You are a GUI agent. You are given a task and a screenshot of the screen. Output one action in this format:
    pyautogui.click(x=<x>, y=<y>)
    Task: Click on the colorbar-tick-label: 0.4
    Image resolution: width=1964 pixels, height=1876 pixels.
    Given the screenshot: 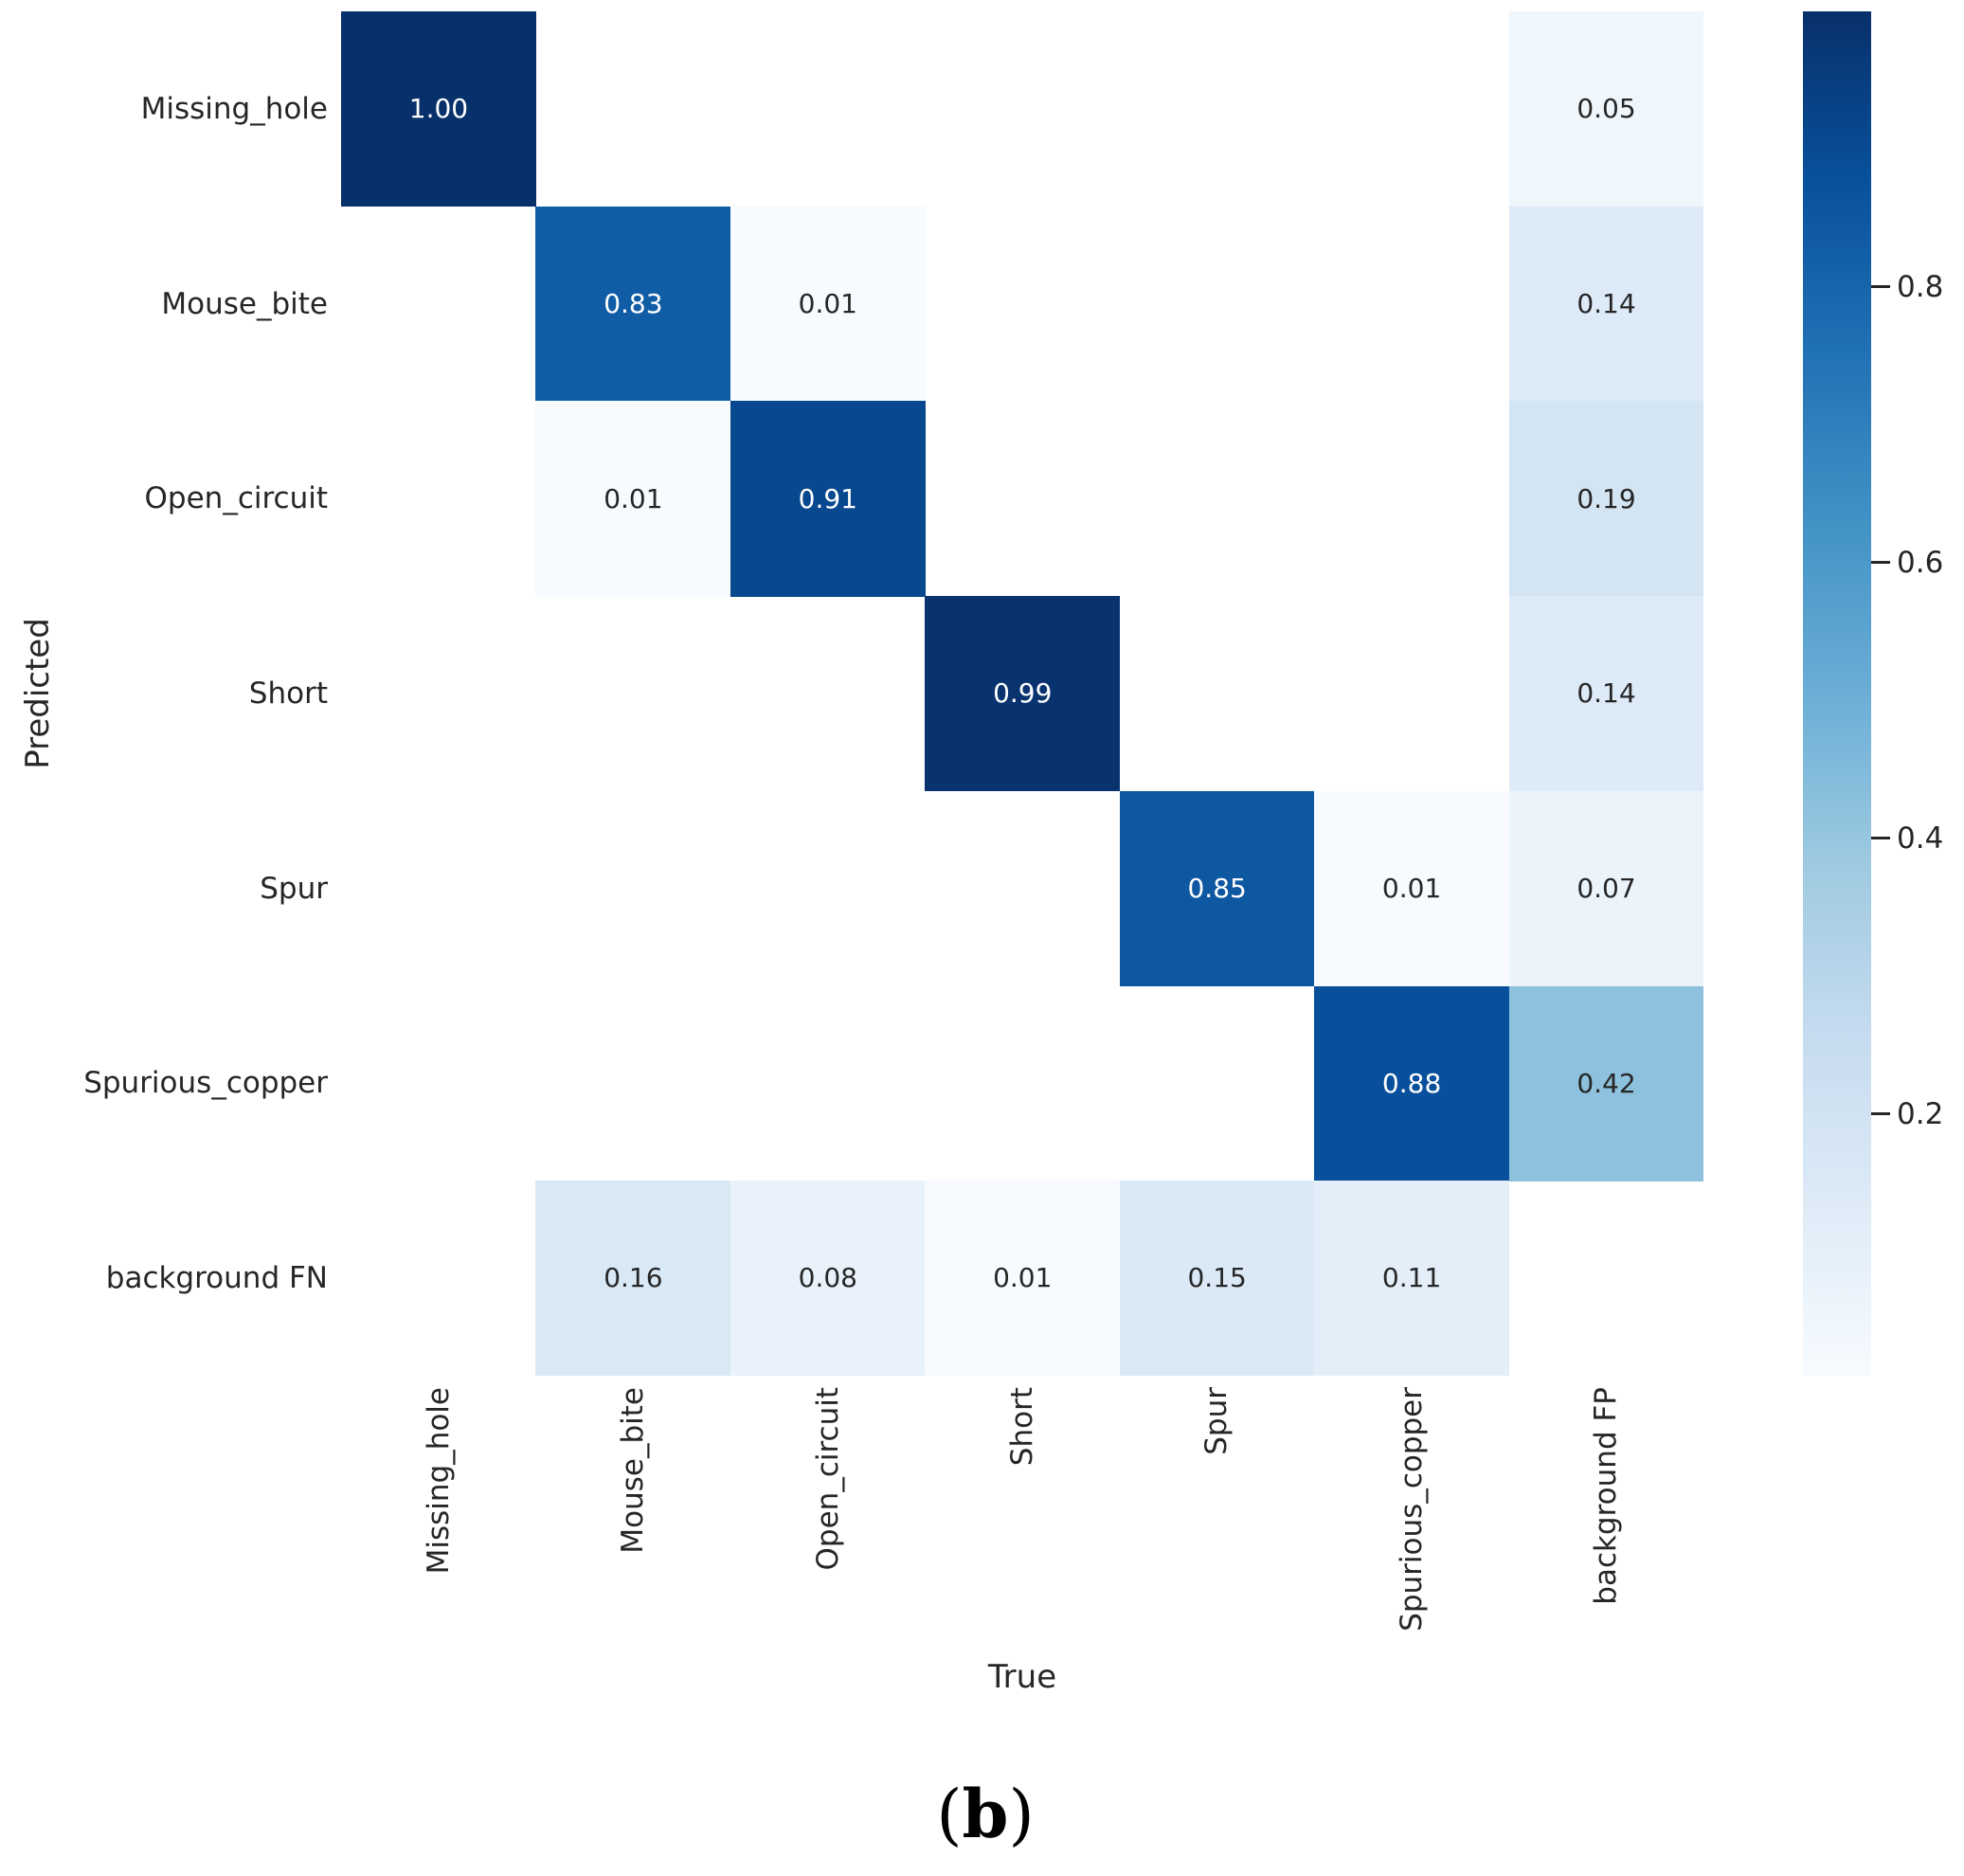 What is the action you would take?
    pyautogui.click(x=1920, y=838)
    